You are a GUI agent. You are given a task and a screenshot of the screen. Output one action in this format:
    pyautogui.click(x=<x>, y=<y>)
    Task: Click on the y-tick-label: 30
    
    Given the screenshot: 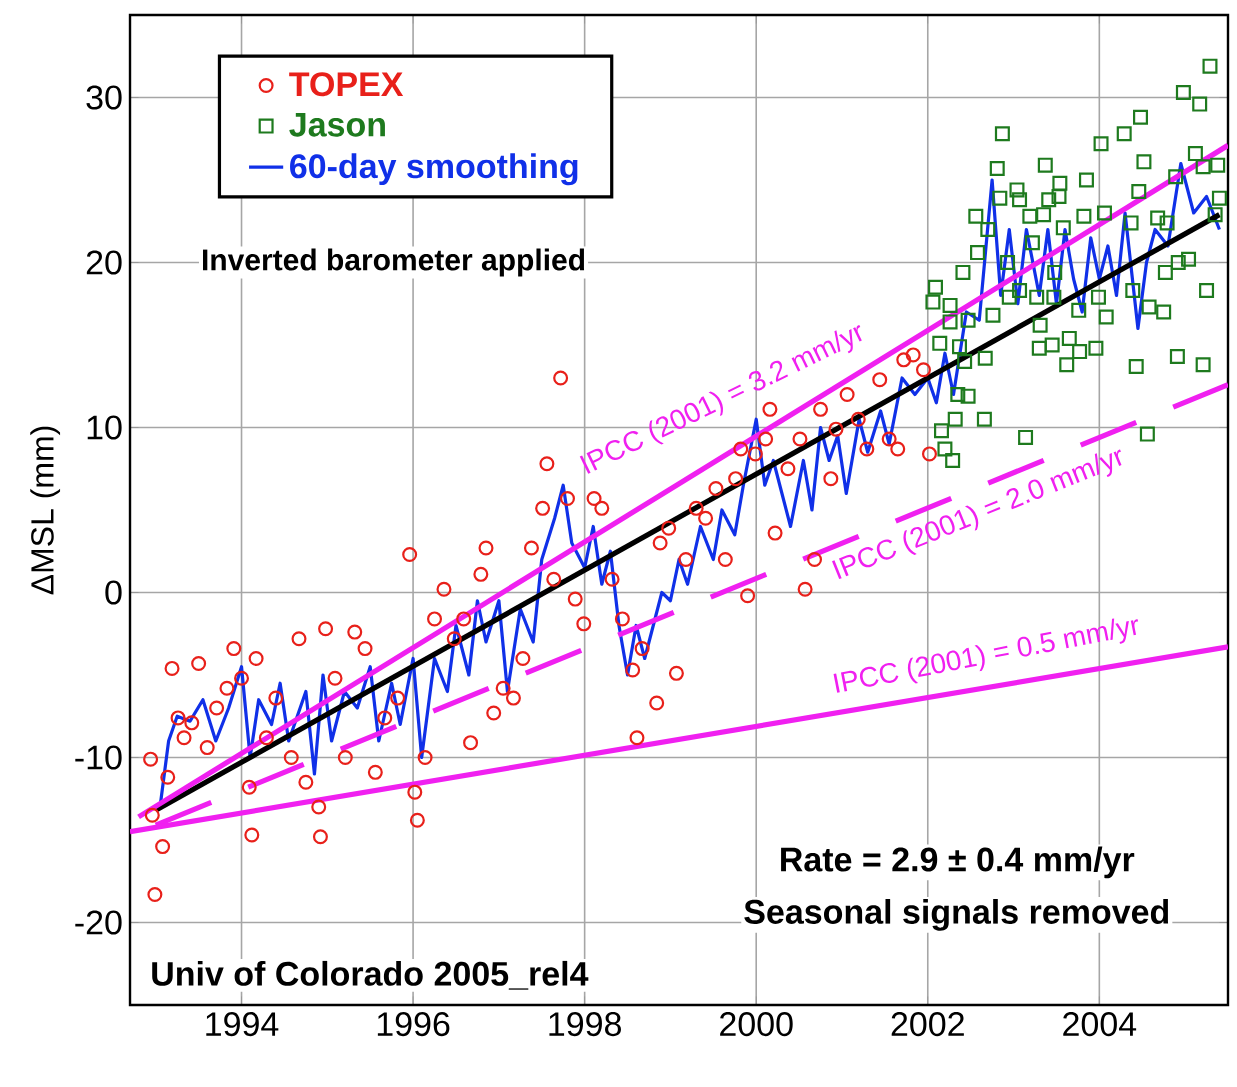 What is the action you would take?
    pyautogui.click(x=104, y=97)
    